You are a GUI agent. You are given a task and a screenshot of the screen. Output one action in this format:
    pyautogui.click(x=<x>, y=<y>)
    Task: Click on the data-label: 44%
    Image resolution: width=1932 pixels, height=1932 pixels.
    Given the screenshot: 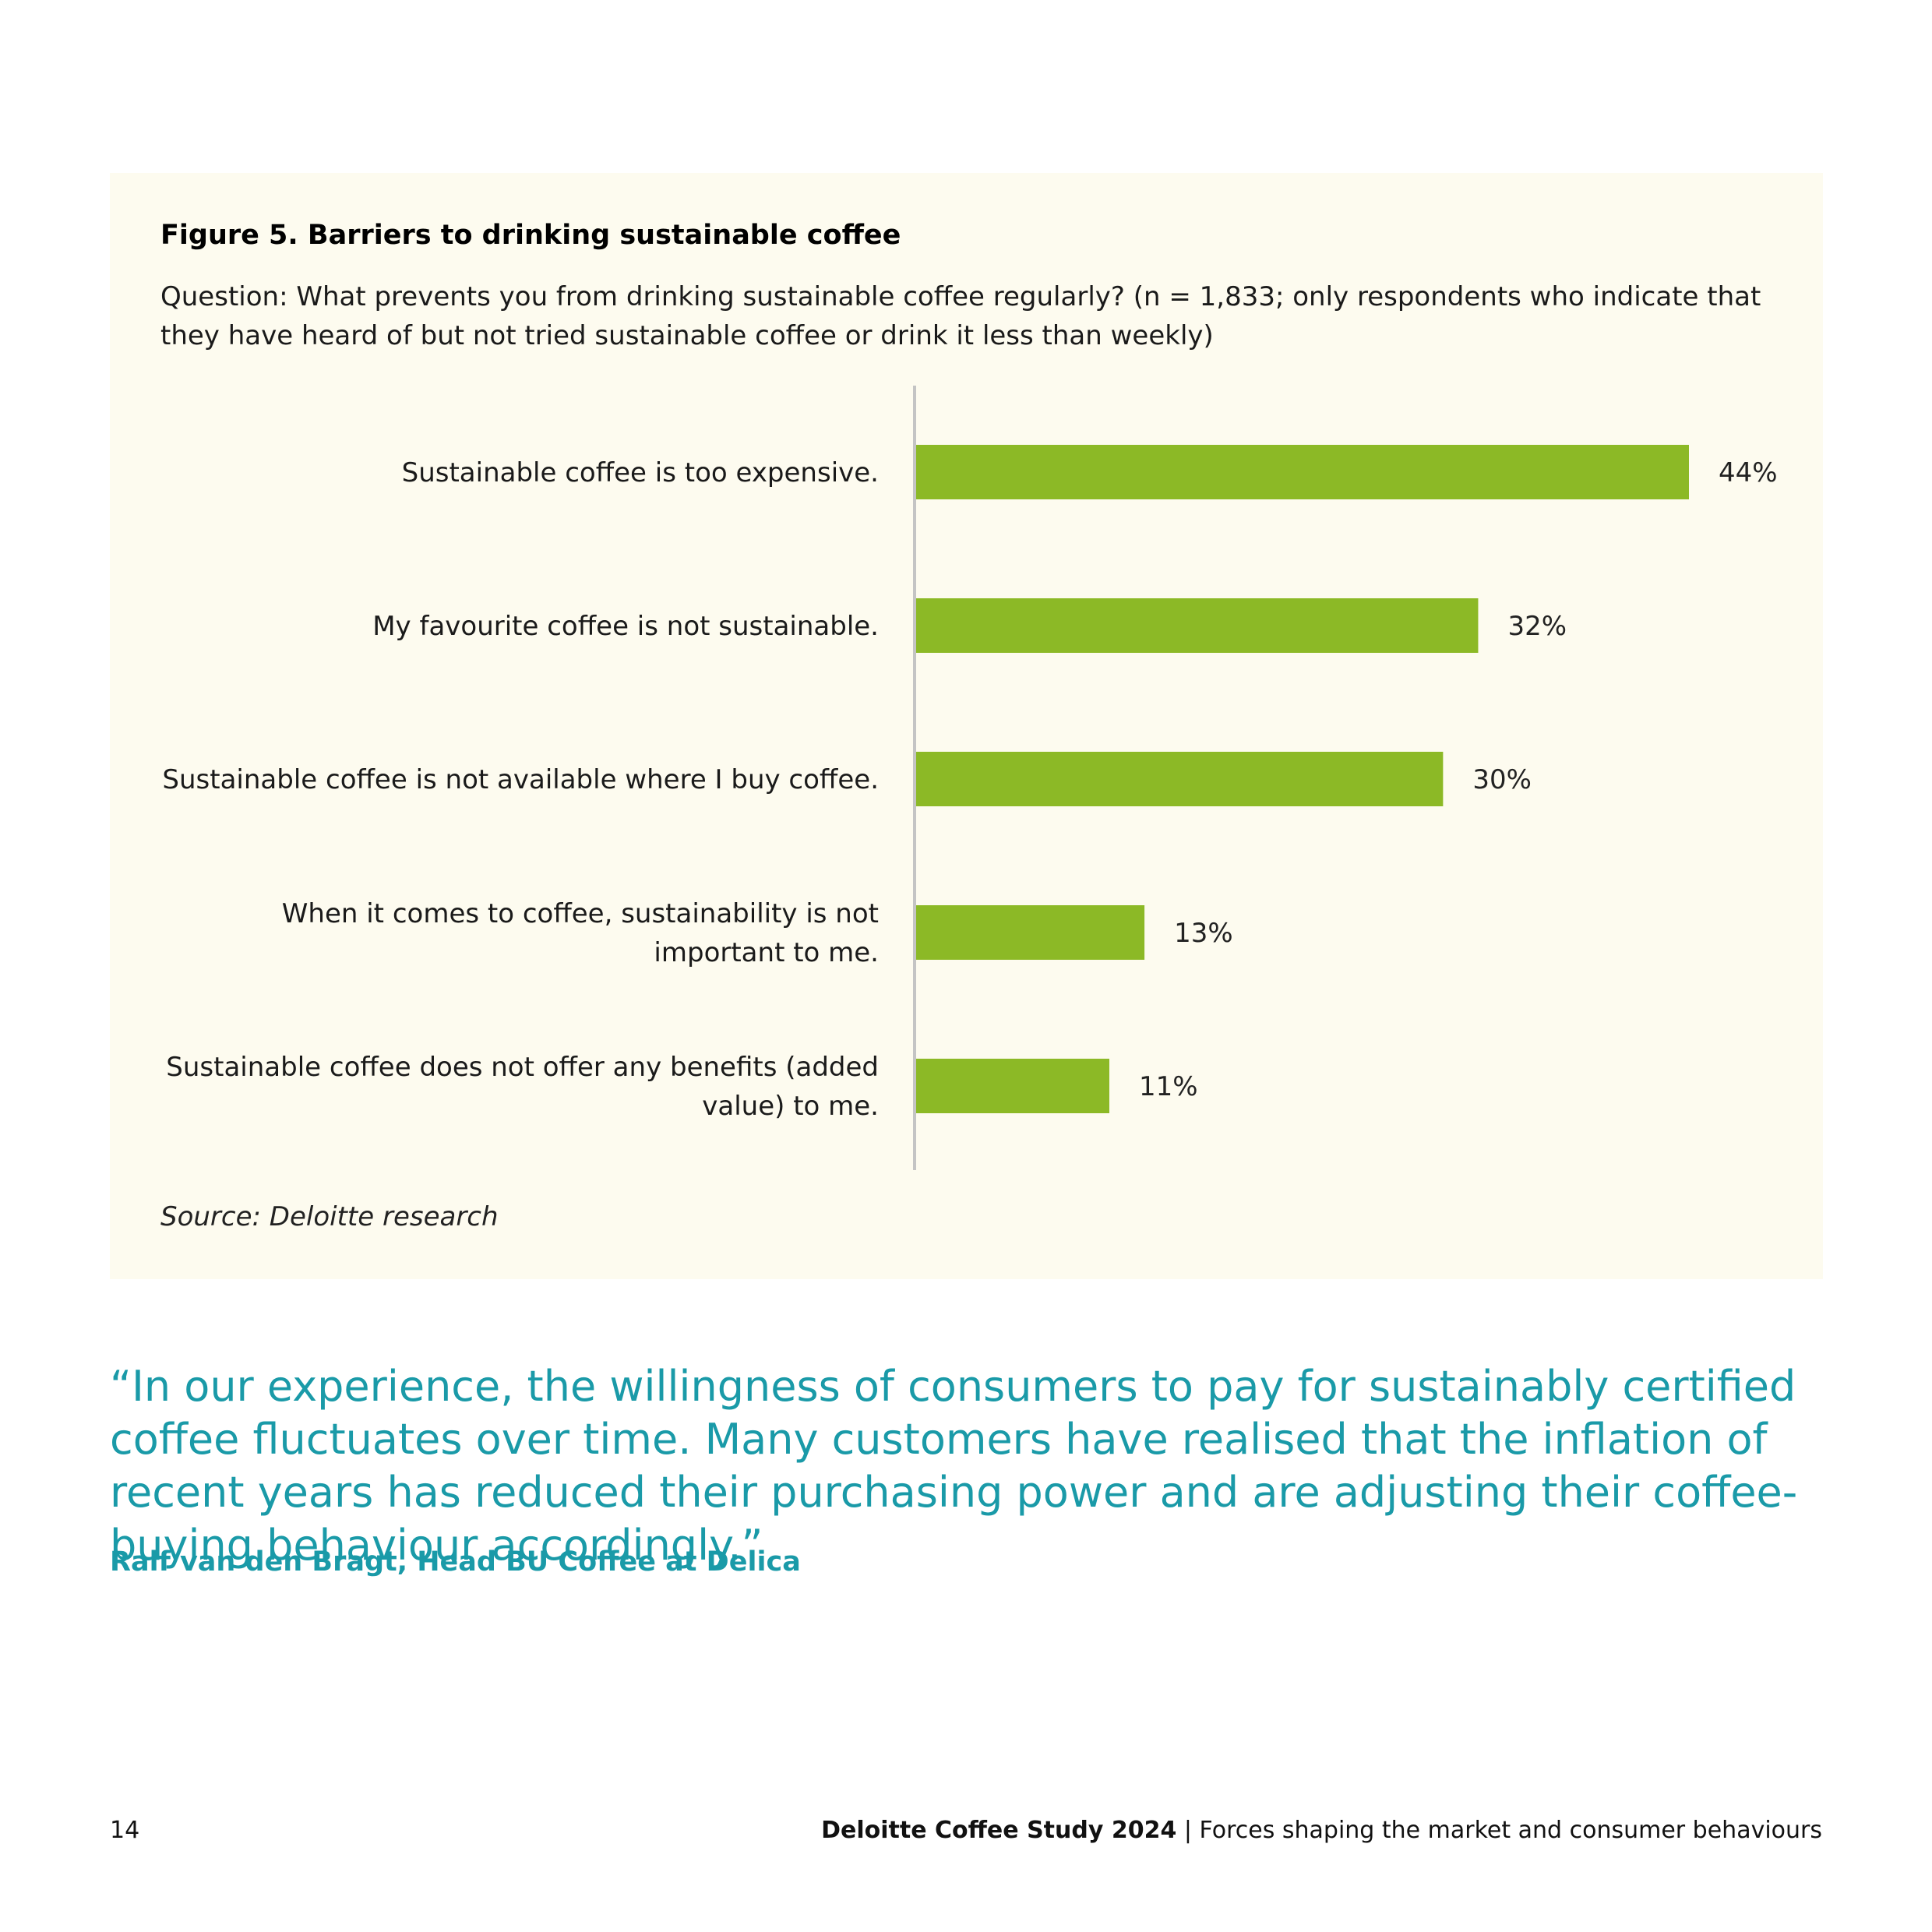 What is the action you would take?
    pyautogui.click(x=1748, y=472)
    